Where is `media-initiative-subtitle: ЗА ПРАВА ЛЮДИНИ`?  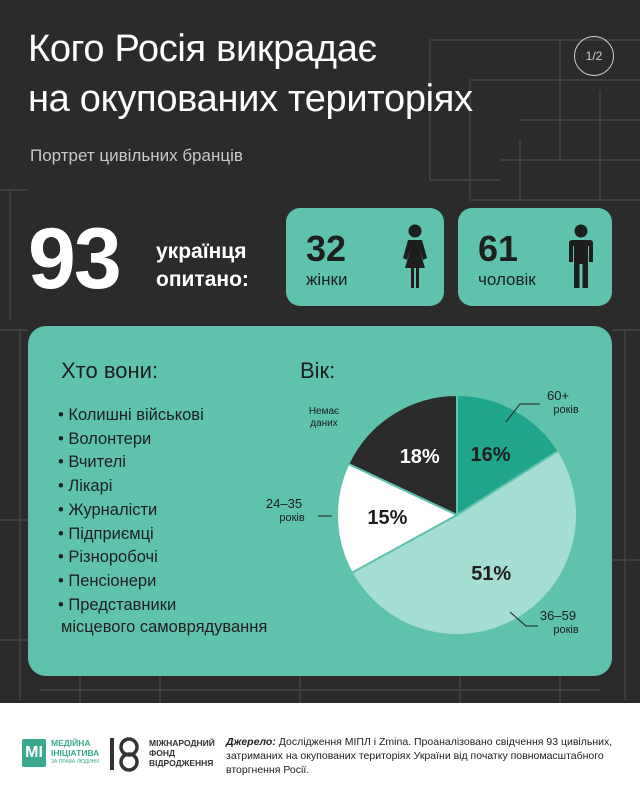
media-initiative-subtitle: ЗА ПРАВА ЛЮДИНИ is located at coordinates (75, 762).